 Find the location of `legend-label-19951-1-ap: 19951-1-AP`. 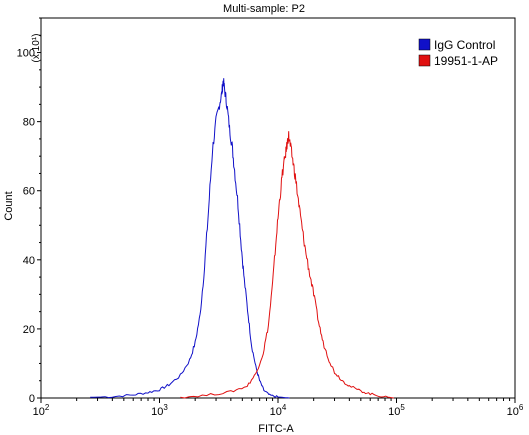

legend-label-19951-1-ap: 19951-1-AP is located at coordinates (466, 61).